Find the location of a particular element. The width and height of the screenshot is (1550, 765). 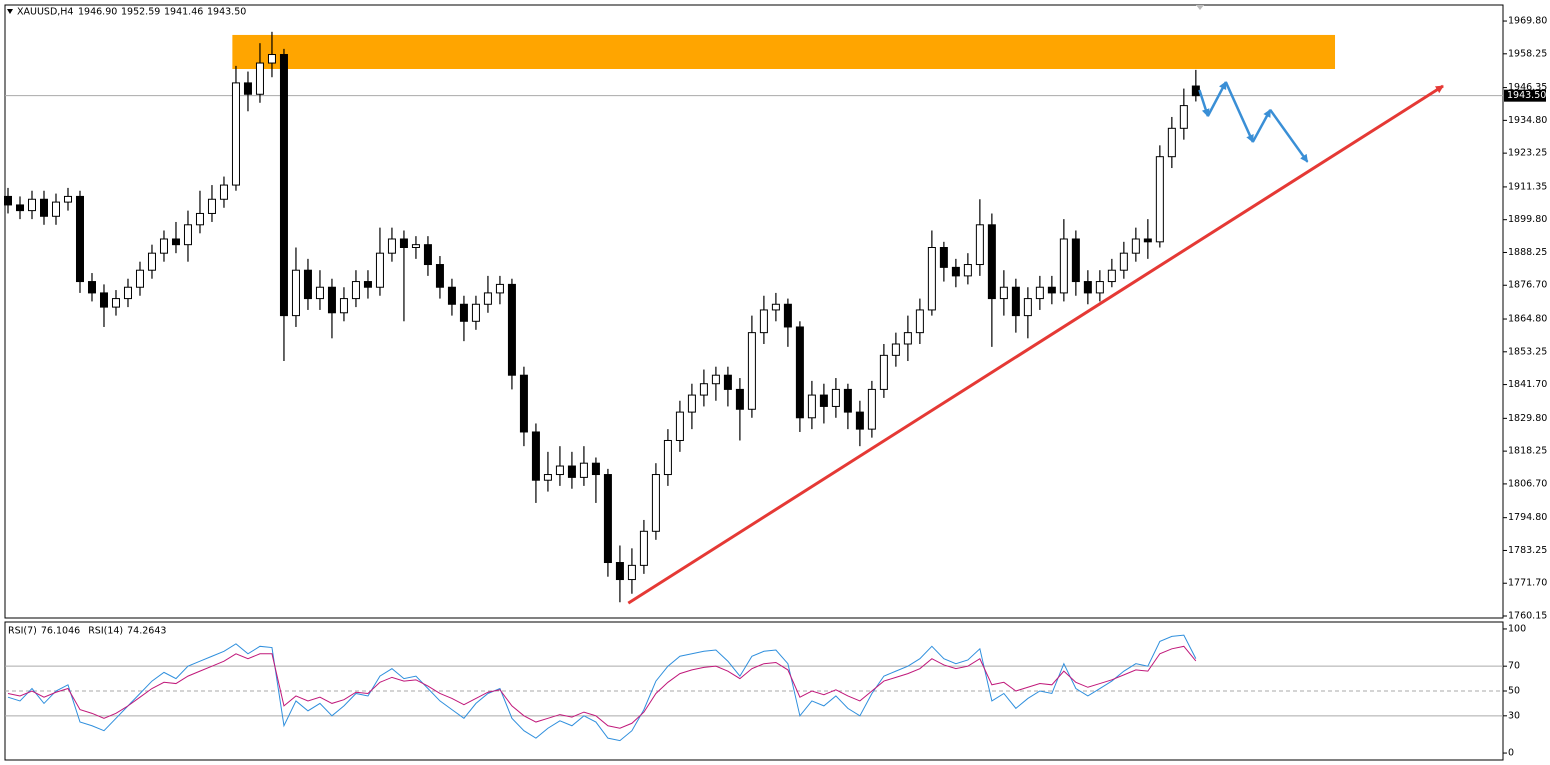

y-tick-label: 1946.35 is located at coordinates (1527, 87).